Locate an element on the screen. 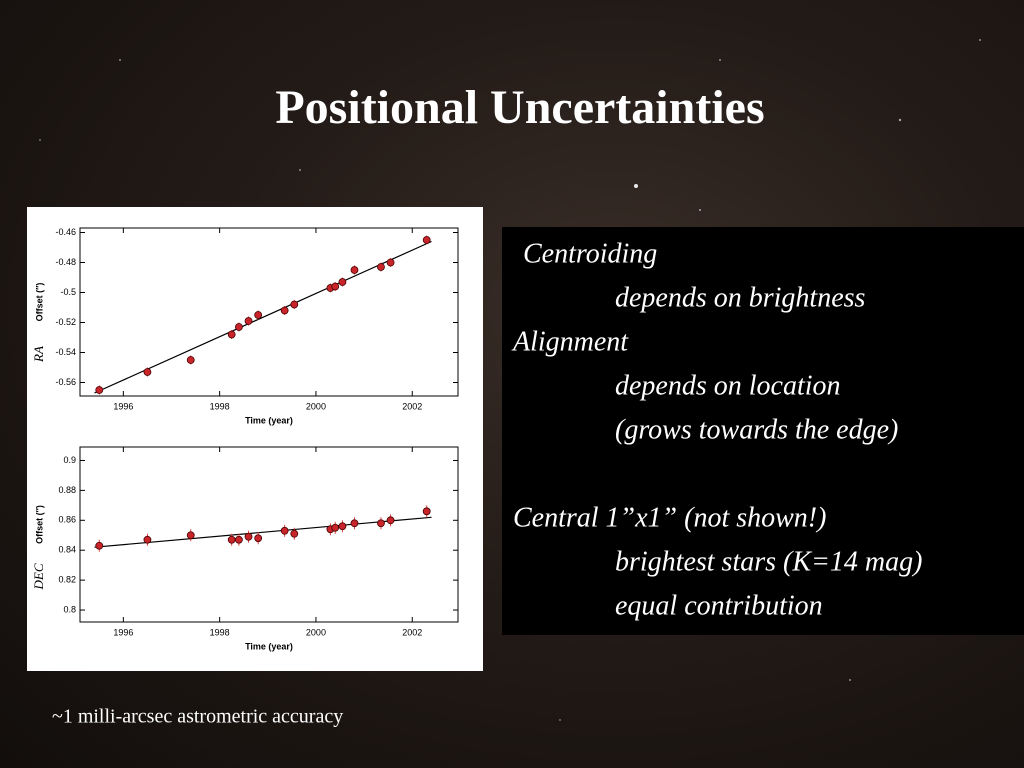  y-tick-label: 0.82 is located at coordinates (67, 579).